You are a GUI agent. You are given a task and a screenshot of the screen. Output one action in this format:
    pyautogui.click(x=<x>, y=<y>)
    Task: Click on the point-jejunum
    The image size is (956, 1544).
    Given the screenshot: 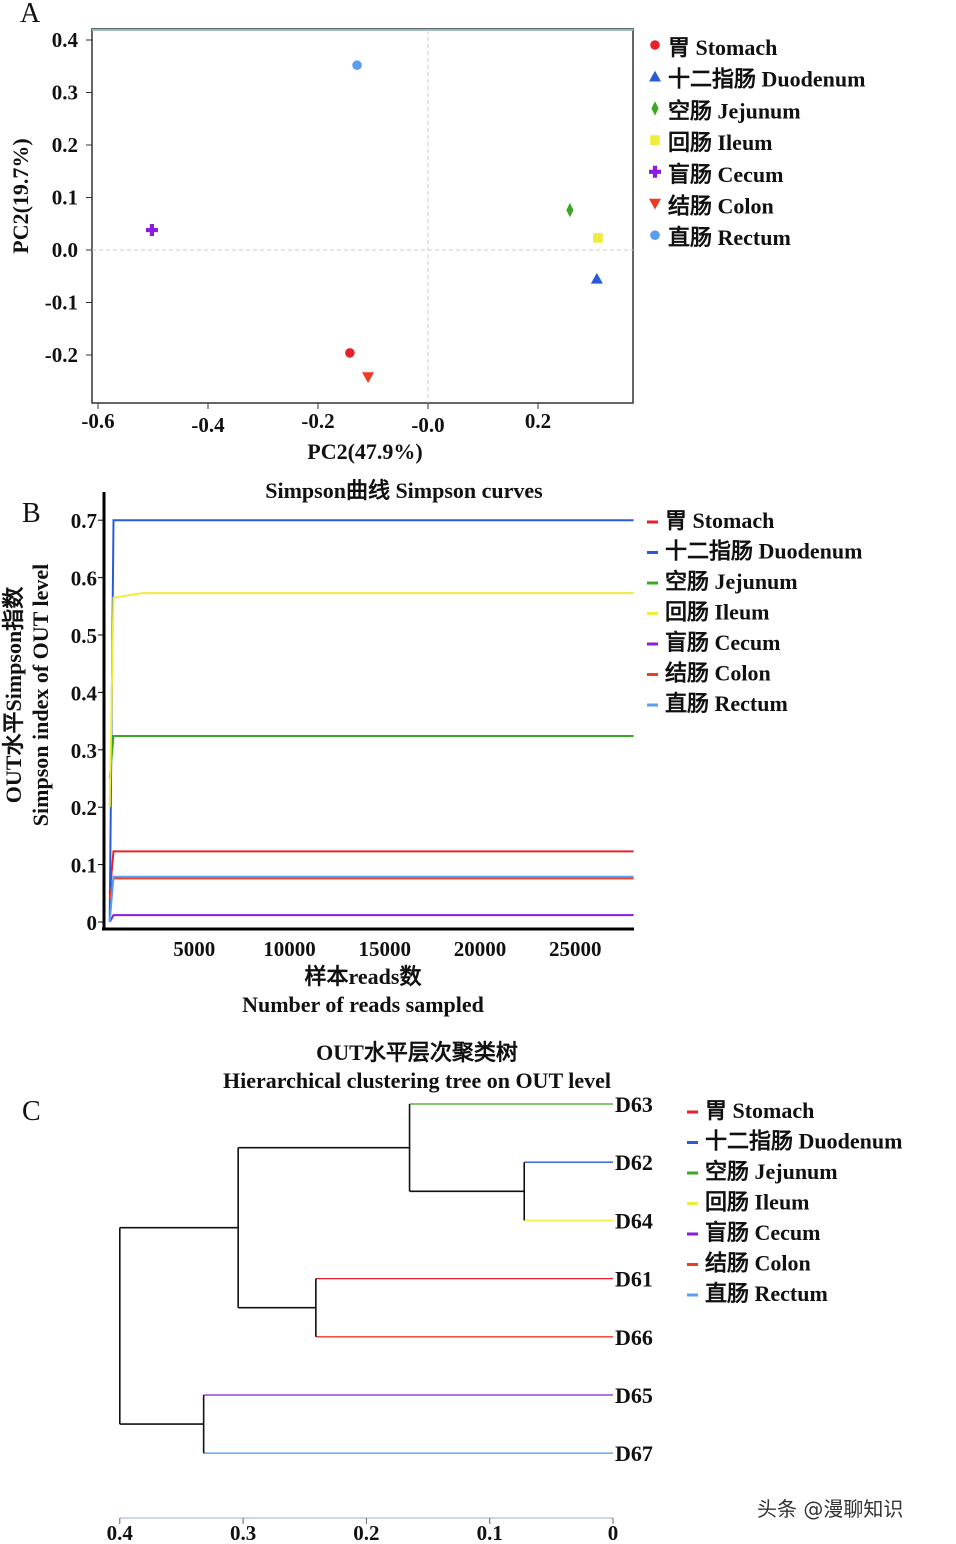 What is the action you would take?
    pyautogui.click(x=570, y=210)
    